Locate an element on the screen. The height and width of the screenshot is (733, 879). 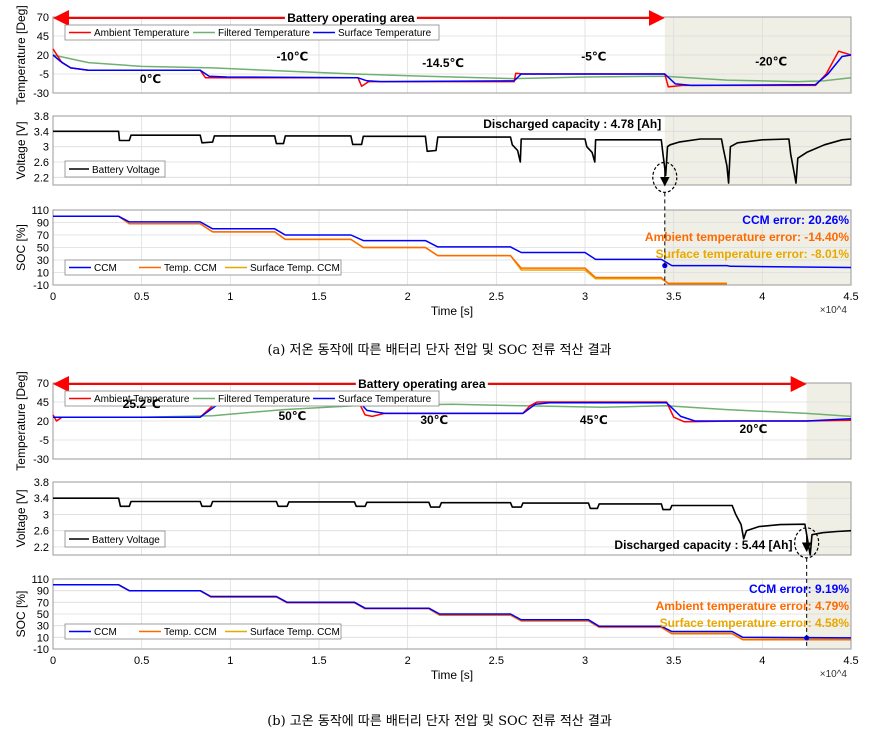
xlabel: Time [s] is located at coordinates (452, 311).